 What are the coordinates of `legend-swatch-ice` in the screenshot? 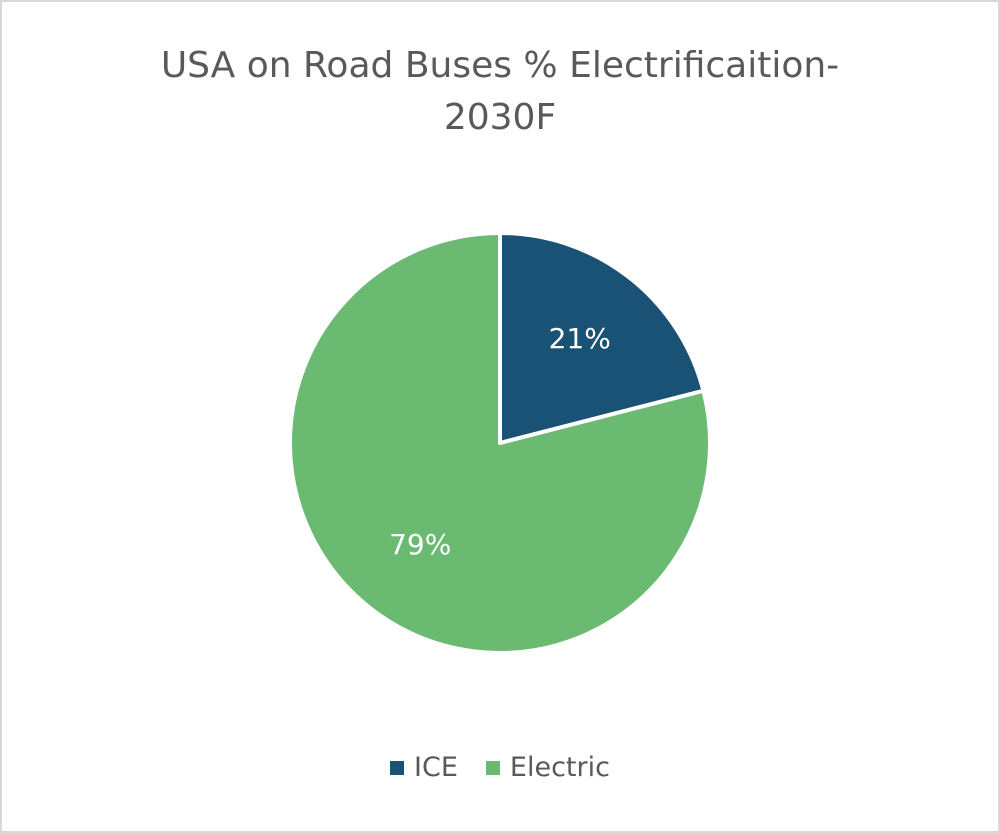 It's located at (397, 767).